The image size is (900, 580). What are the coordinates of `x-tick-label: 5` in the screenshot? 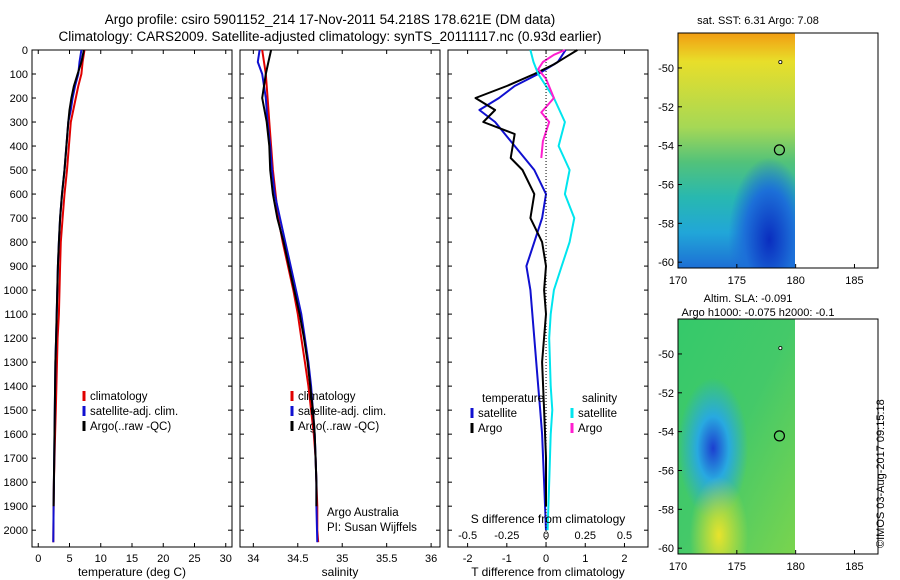 It's located at (69, 559).